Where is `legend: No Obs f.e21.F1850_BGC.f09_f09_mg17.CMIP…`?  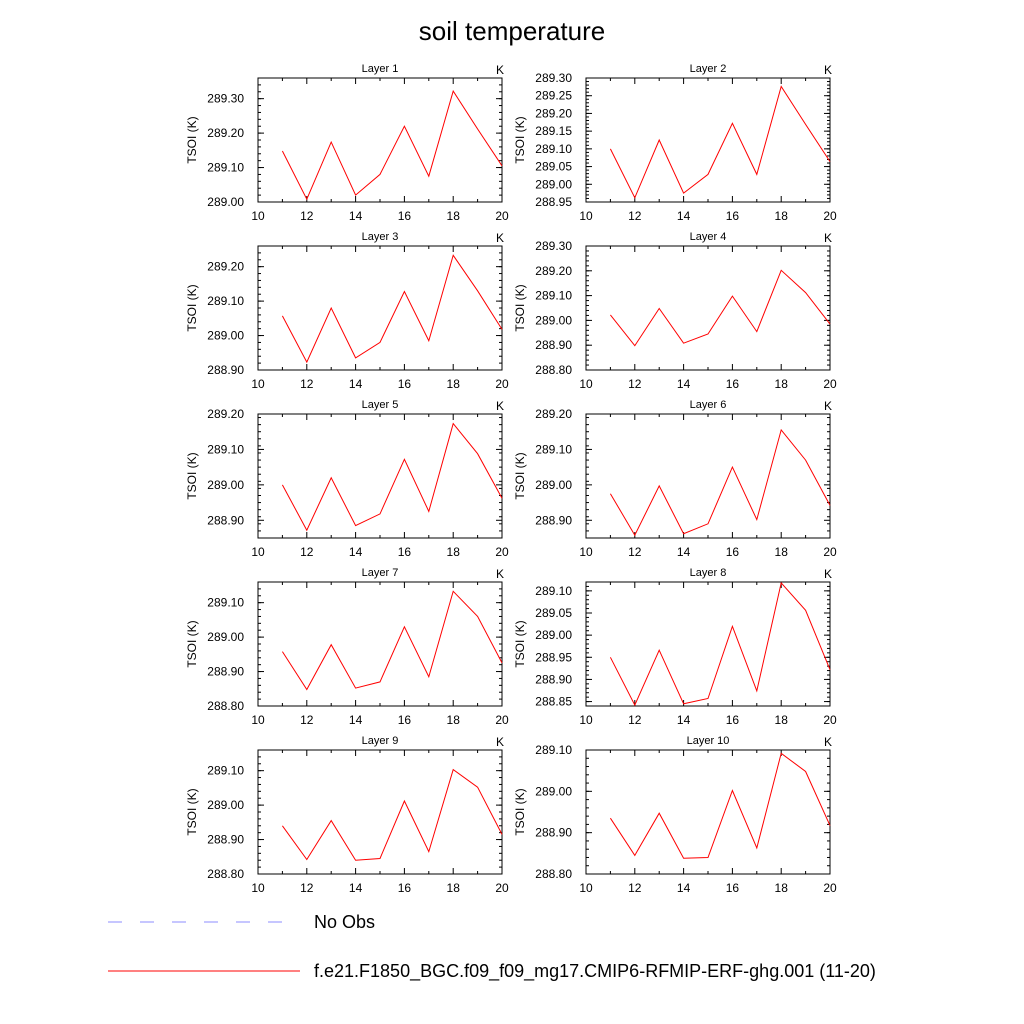
legend: No Obs f.e21.F1850_BGC.f09_f09_mg17.CMIP… is located at coordinates (492, 947).